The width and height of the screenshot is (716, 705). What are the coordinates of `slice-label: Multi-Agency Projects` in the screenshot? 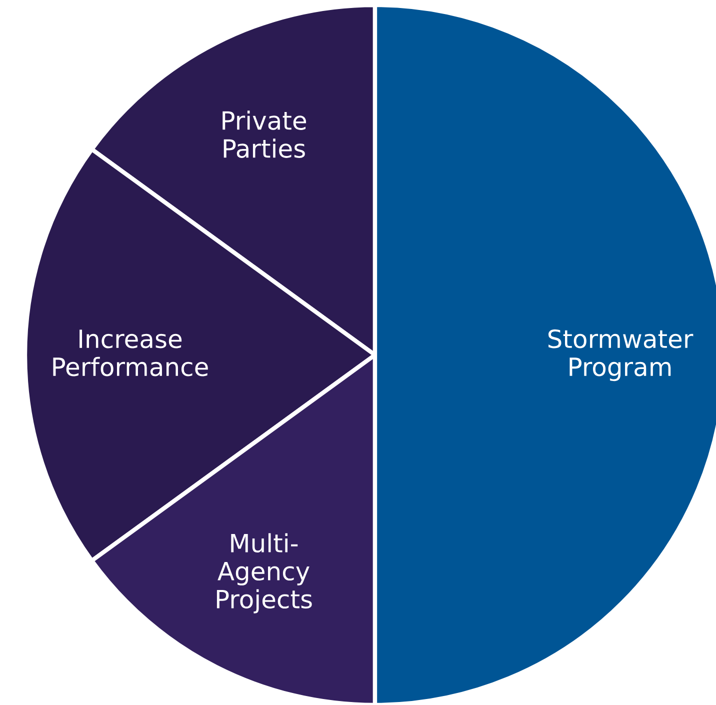 It's located at (264, 573).